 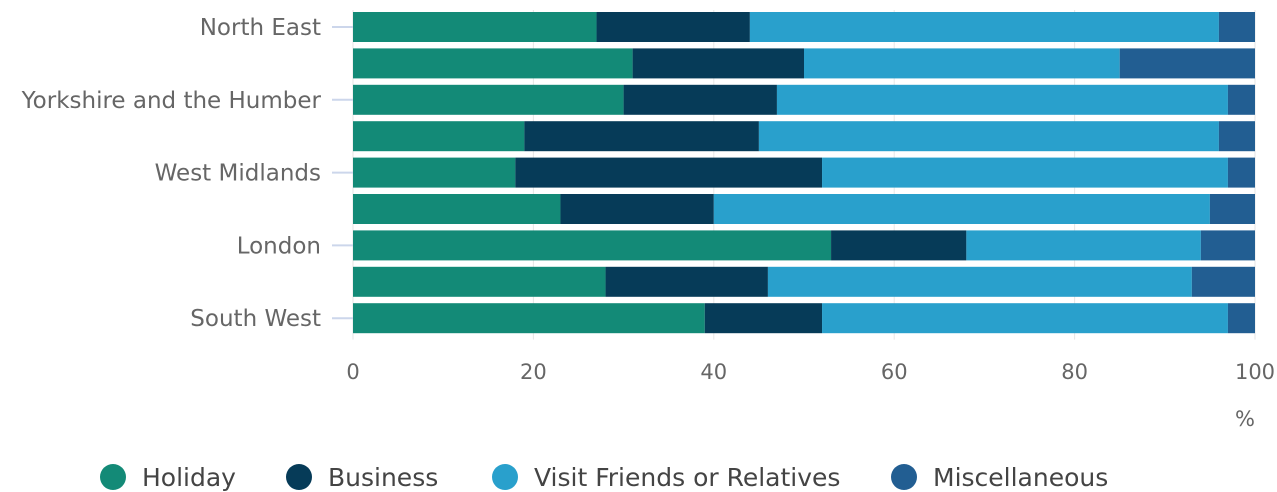 I want to click on legend-label: Holiday, so click(x=189, y=477).